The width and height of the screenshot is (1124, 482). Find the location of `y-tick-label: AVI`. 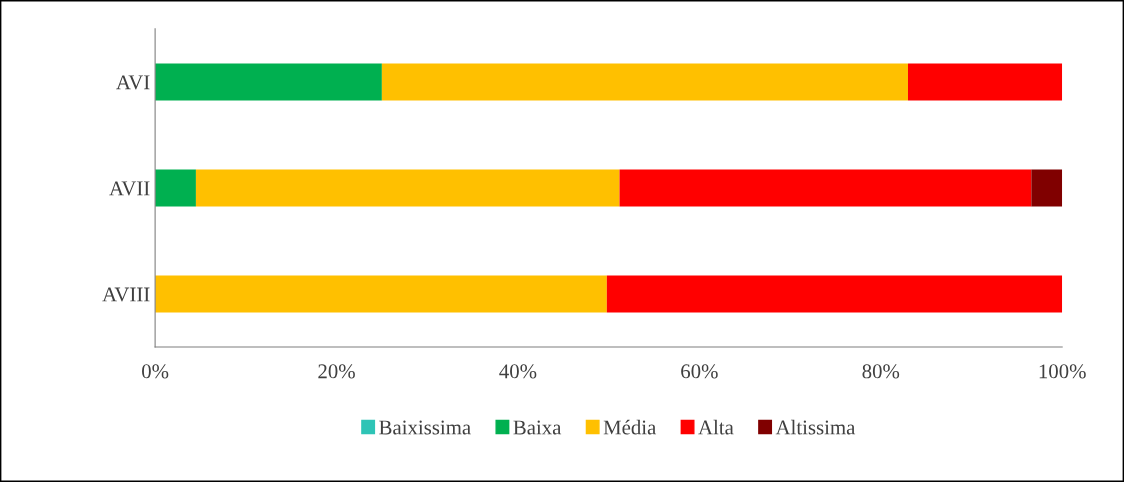

y-tick-label: AVI is located at coordinates (133, 82).